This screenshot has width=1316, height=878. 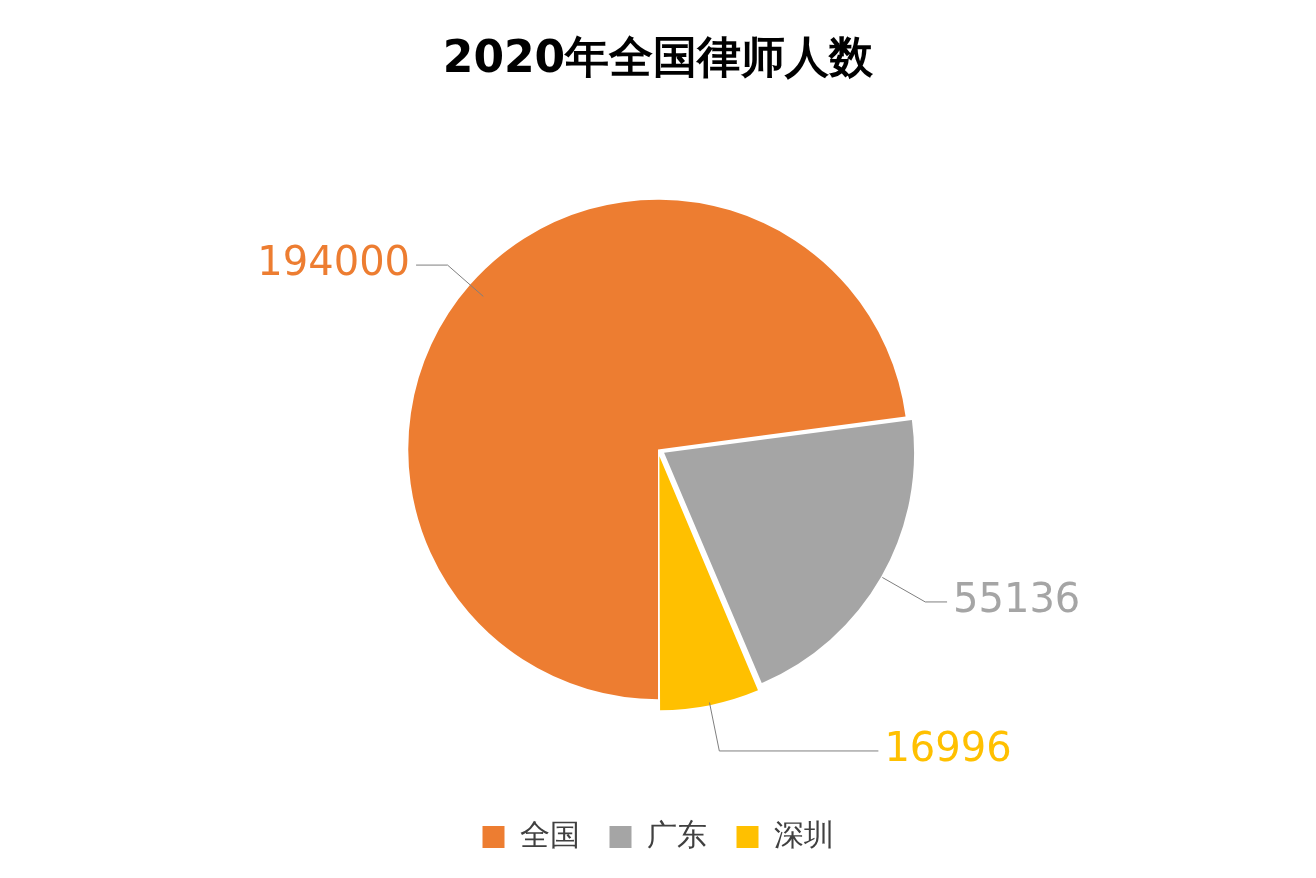 I want to click on data-label: 194000, so click(x=334, y=261).